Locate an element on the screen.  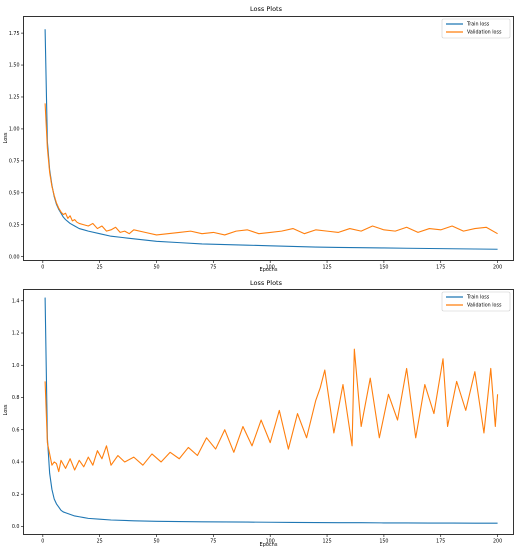
y-tick-label: 0.2 is located at coordinates (16, 495).